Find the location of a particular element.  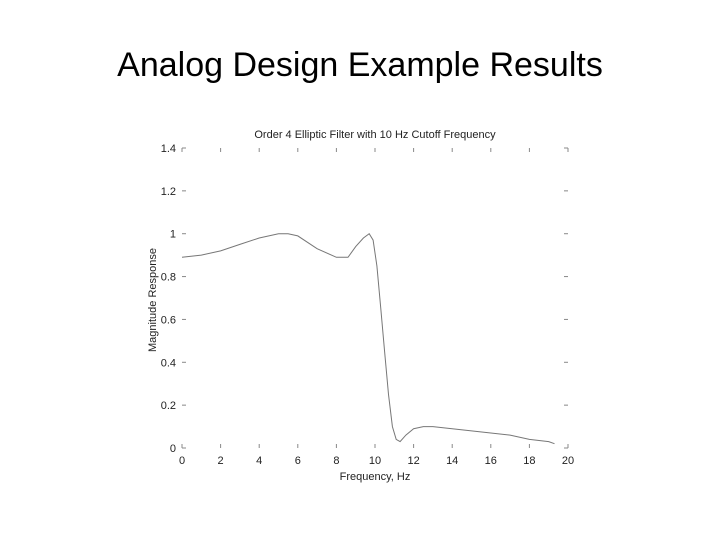

y-axis-label: Magnitude Response is located at coordinates (153, 300).